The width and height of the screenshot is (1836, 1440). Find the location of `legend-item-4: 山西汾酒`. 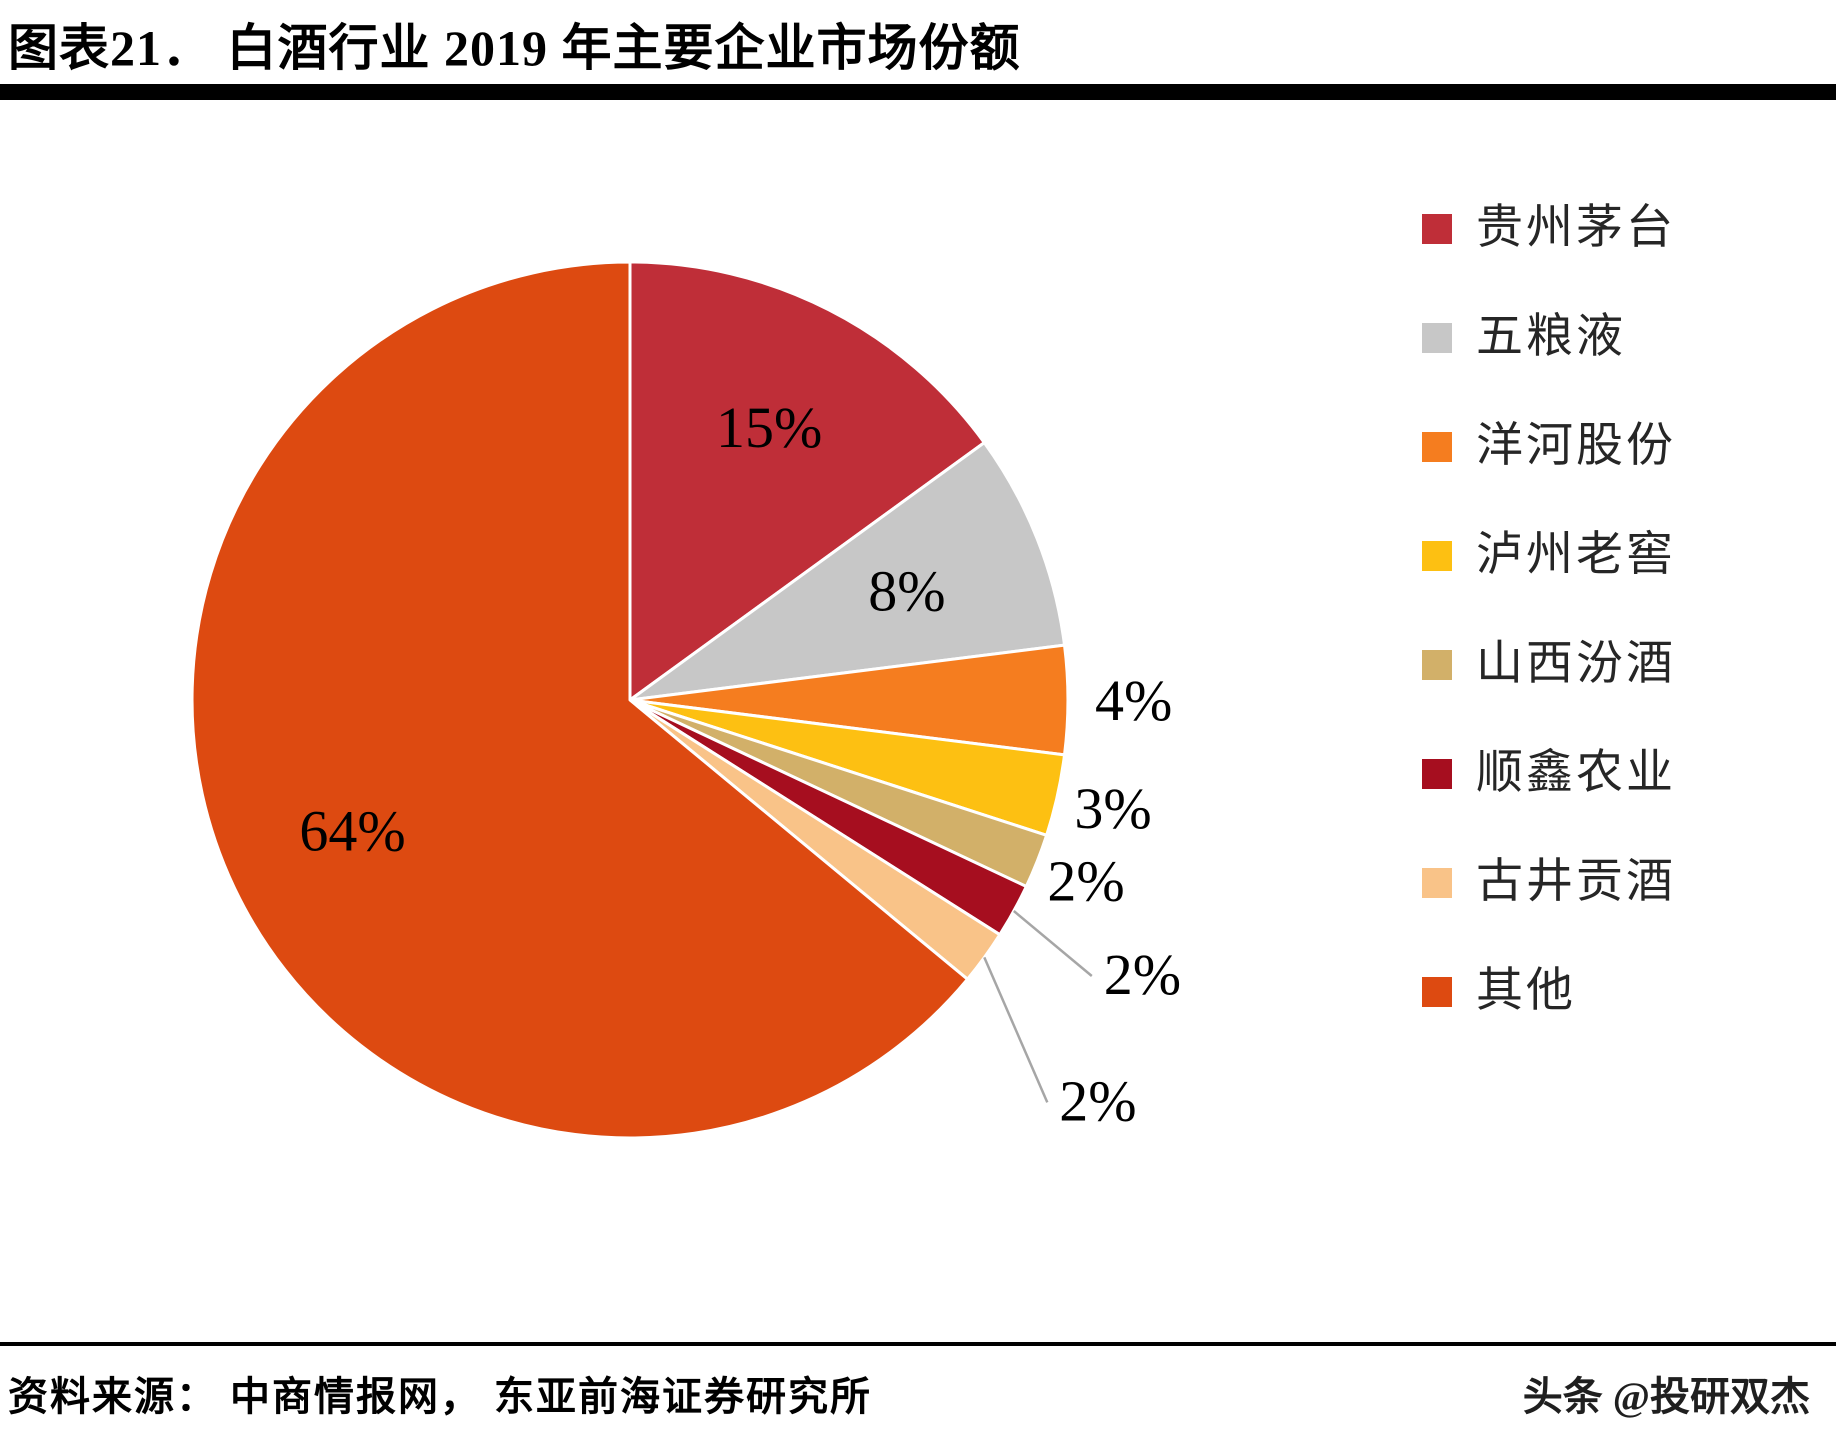

legend-item-4: 山西汾酒 is located at coordinates (1549, 664).